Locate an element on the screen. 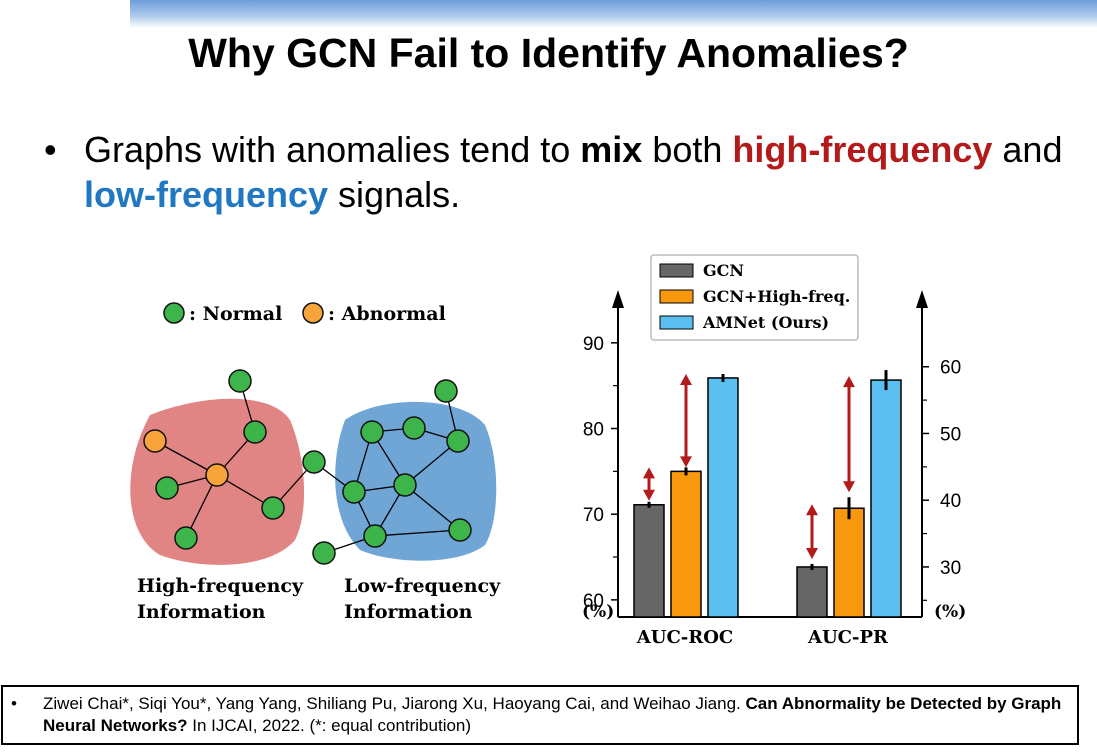 This screenshot has height=753, width=1097. left-tick-label: 60 is located at coordinates (593, 601).